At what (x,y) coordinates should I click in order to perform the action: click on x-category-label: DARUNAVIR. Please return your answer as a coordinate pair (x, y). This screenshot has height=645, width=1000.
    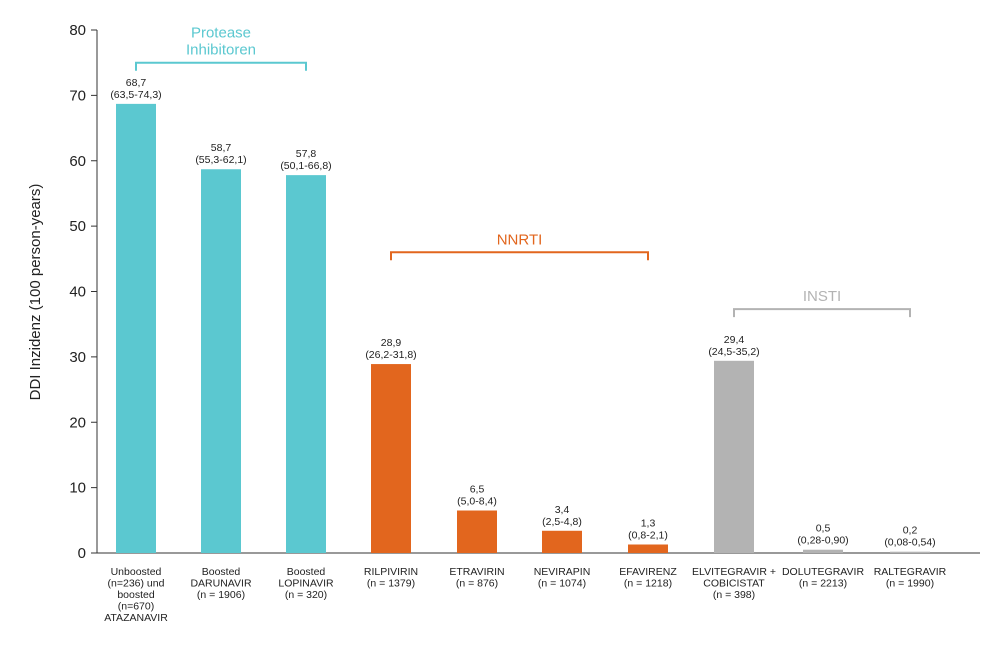
    Looking at the image, I should click on (220, 584).